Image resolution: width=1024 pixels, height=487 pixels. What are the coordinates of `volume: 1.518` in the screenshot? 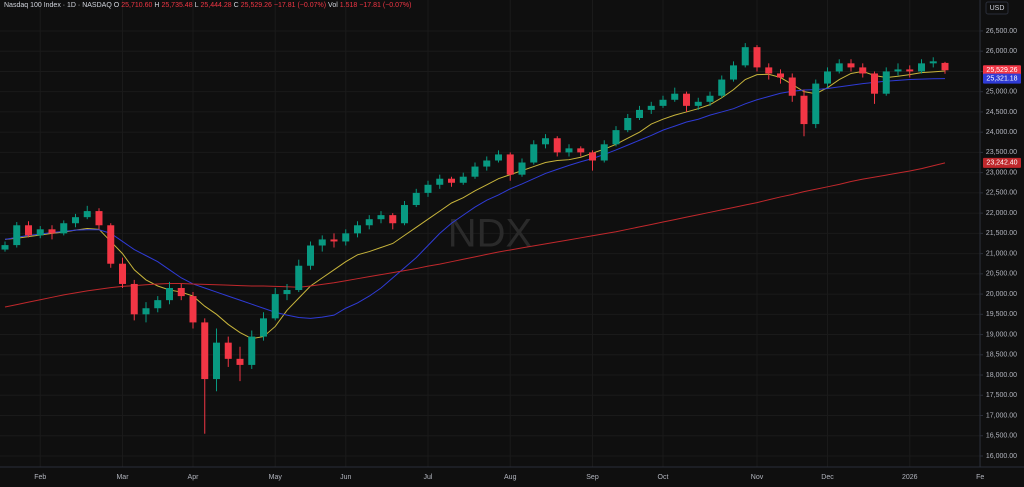 It's located at (348, 5).